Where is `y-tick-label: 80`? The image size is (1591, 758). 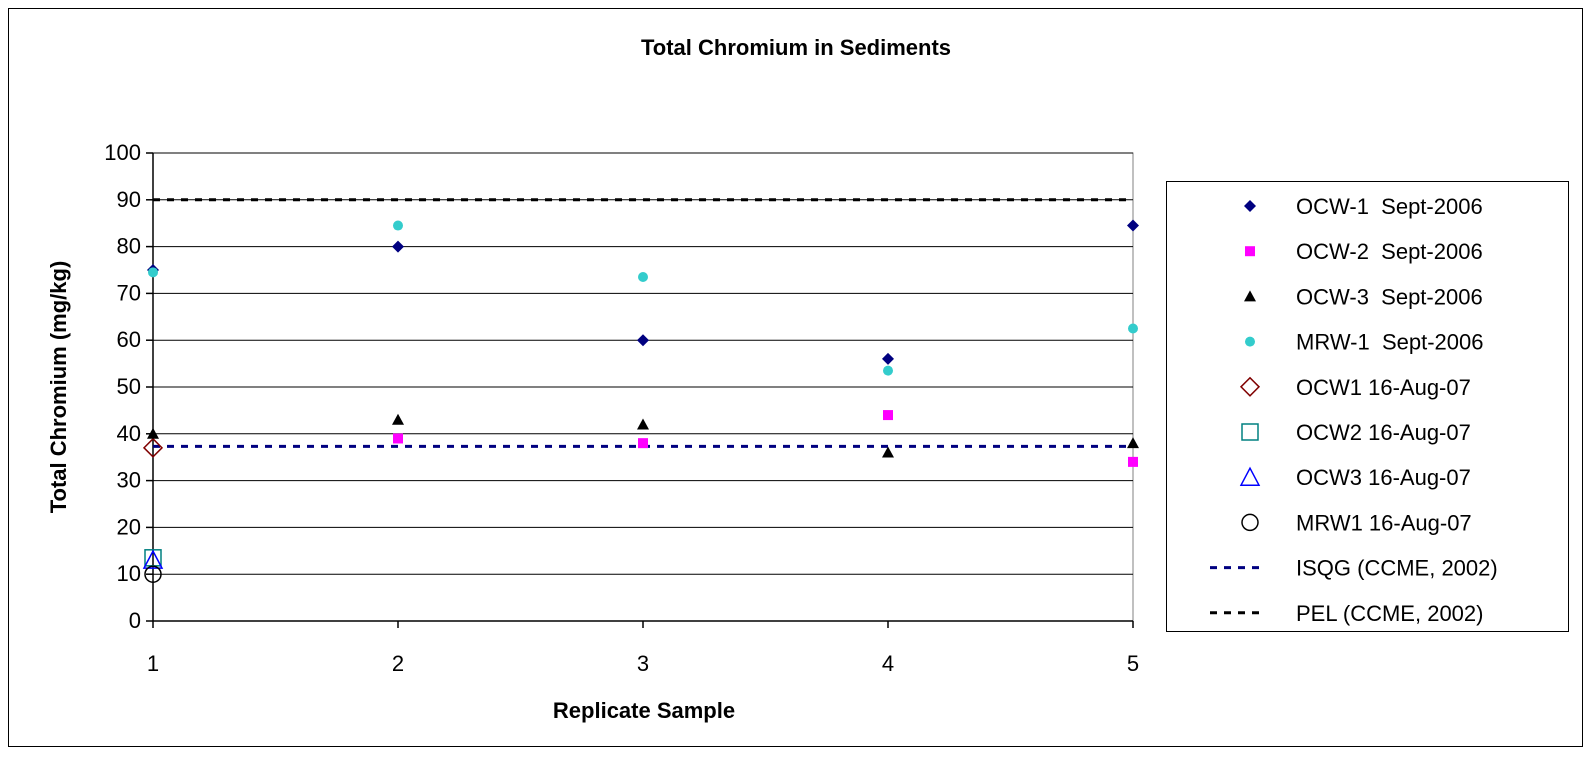
y-tick-label: 80 is located at coordinates (129, 246).